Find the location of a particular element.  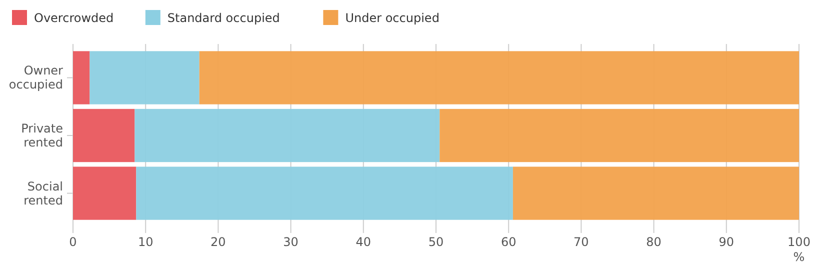

x-tick-label: 40 is located at coordinates (364, 242).